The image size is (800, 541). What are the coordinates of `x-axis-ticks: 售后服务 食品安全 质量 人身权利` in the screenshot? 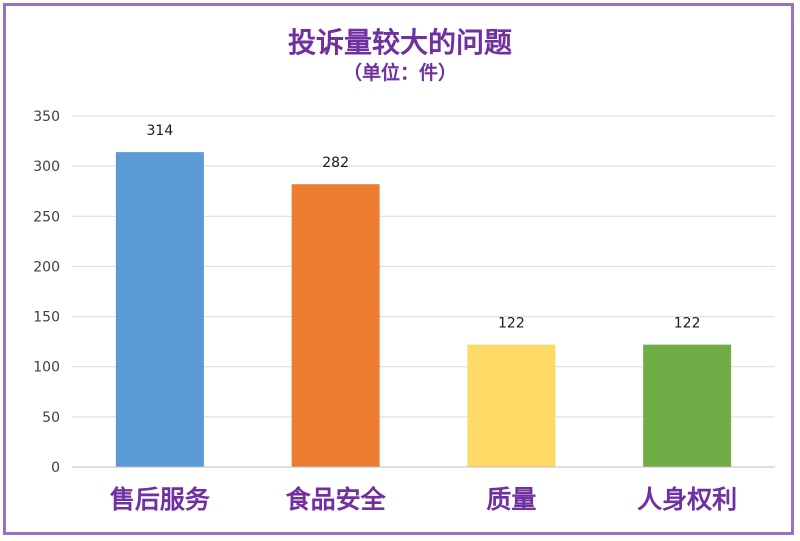 It's located at (423, 499).